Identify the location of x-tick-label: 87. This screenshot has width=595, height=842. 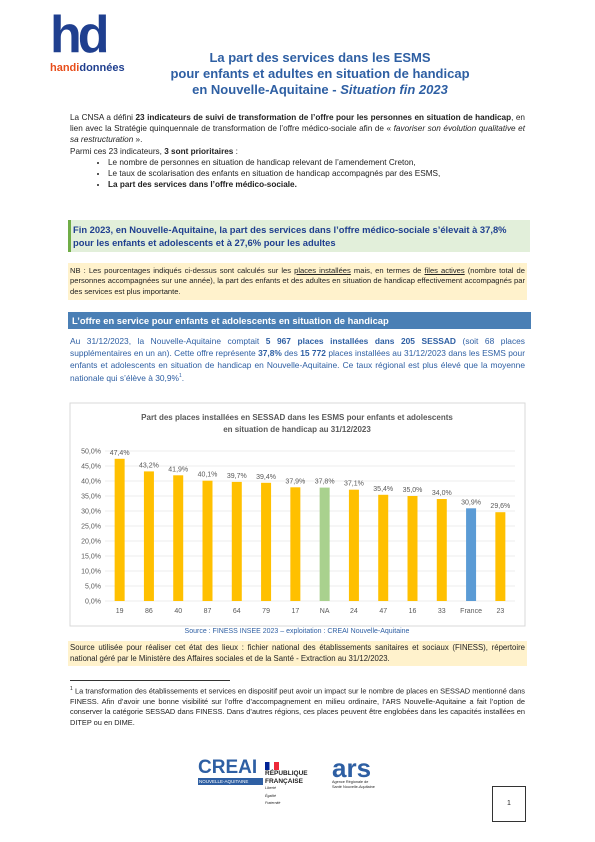
(208, 611).